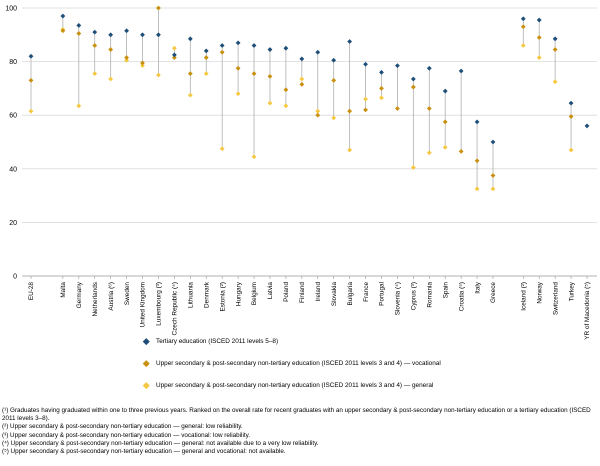  I want to click on legend-swatch-vocational, so click(145, 362).